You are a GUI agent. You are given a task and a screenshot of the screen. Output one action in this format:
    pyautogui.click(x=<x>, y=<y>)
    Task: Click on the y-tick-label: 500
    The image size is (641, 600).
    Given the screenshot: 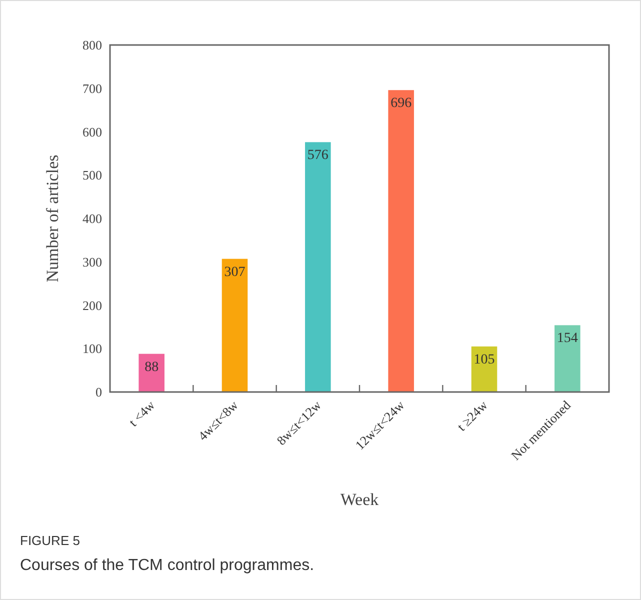 What is the action you would take?
    pyautogui.click(x=92, y=175)
    